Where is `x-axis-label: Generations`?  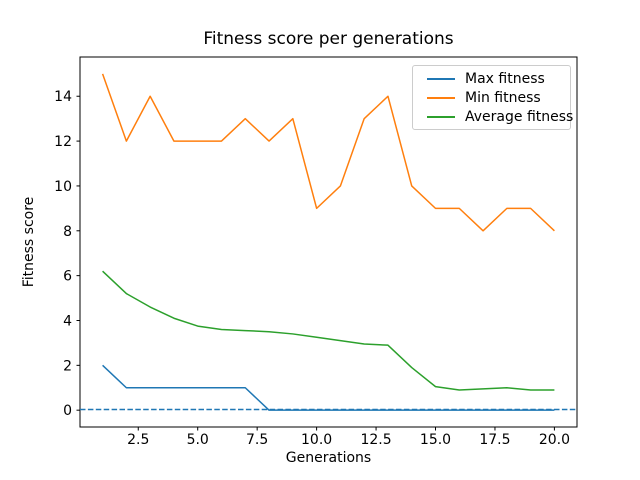 x-axis-label: Generations is located at coordinates (328, 458).